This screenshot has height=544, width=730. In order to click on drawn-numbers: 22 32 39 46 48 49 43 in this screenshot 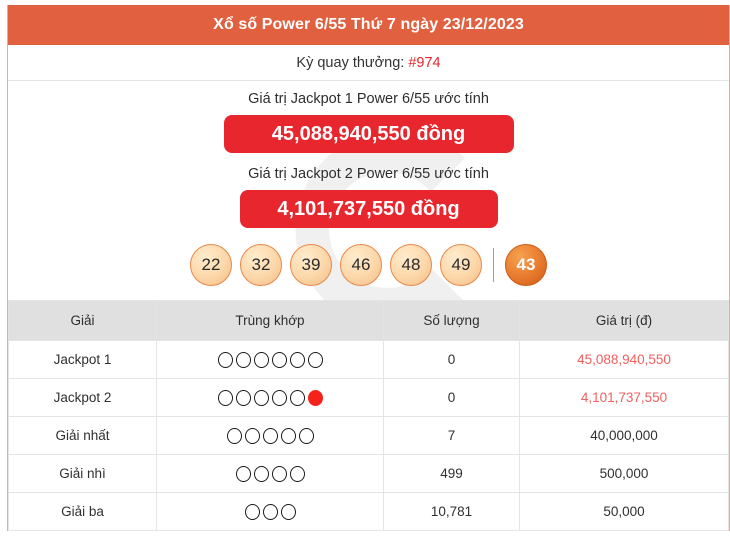, I will do `click(368, 269)`.